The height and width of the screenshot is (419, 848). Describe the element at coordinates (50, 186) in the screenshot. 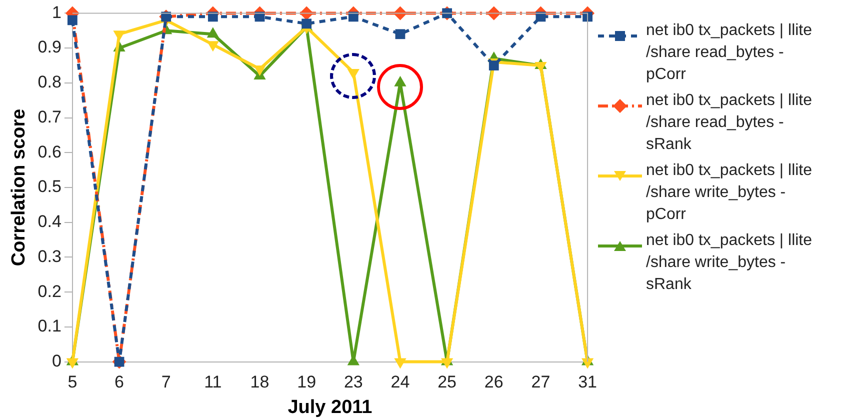

I see `y-tick-label: 0.5` at that location.